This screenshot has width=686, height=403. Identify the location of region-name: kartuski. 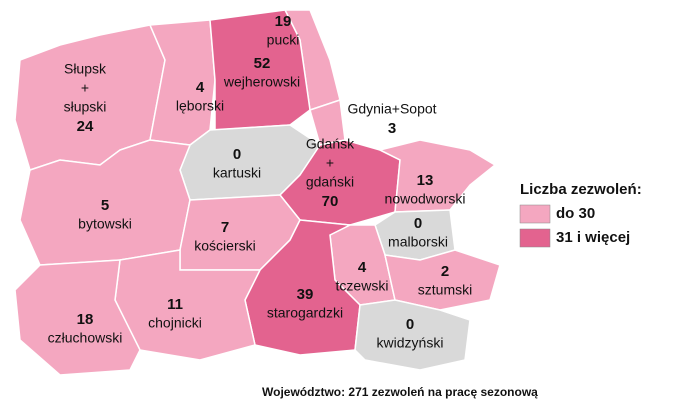
(237, 173).